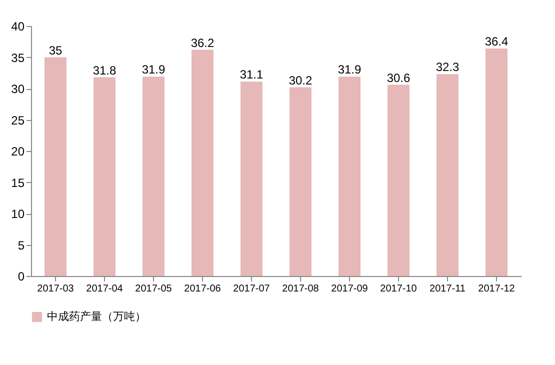 The width and height of the screenshot is (555, 365). What do you see at coordinates (18, 89) in the screenshot?
I see `y-tick-label: 30` at bounding box center [18, 89].